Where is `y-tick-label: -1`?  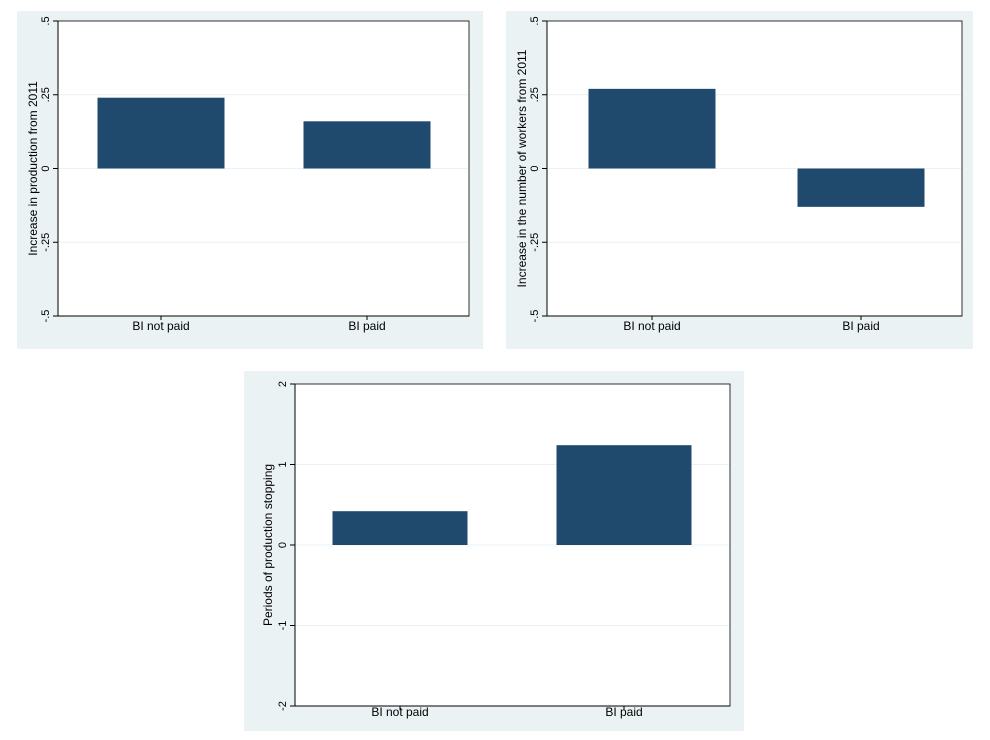
y-tick-label: -1 is located at coordinates (283, 626).